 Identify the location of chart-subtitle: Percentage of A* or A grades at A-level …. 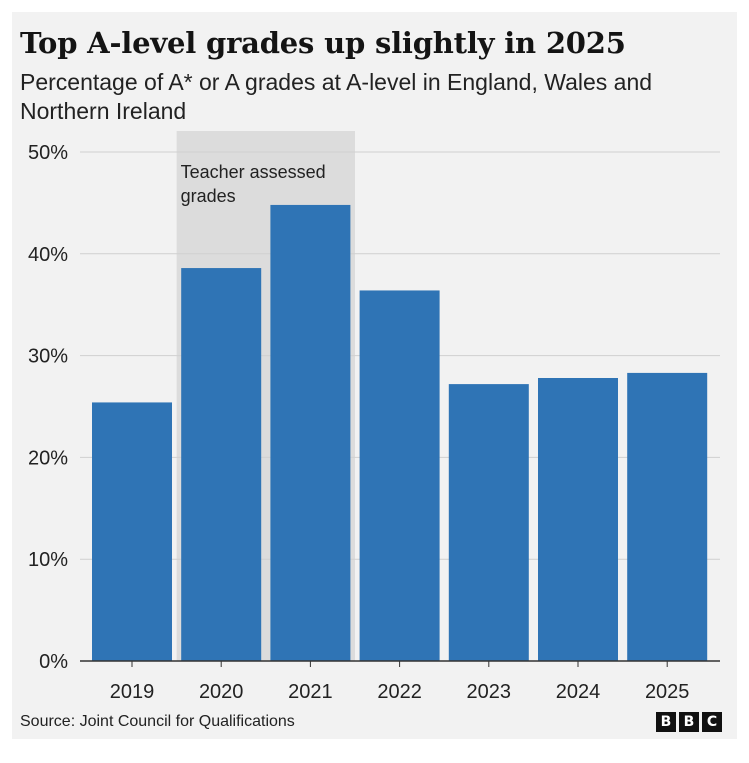
(336, 96).